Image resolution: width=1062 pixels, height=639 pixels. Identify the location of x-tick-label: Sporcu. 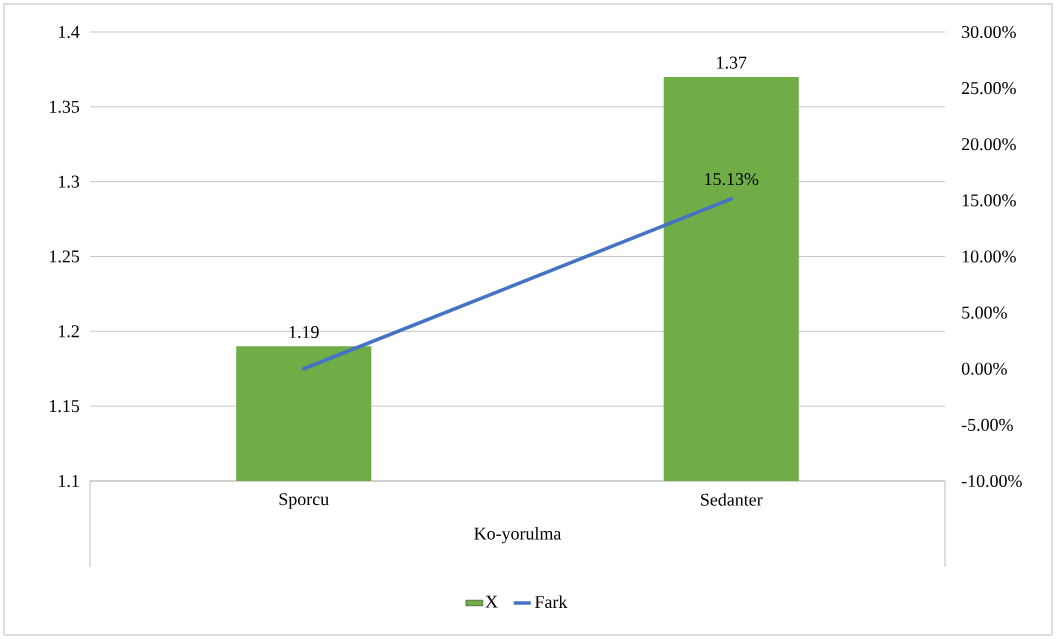
(304, 501).